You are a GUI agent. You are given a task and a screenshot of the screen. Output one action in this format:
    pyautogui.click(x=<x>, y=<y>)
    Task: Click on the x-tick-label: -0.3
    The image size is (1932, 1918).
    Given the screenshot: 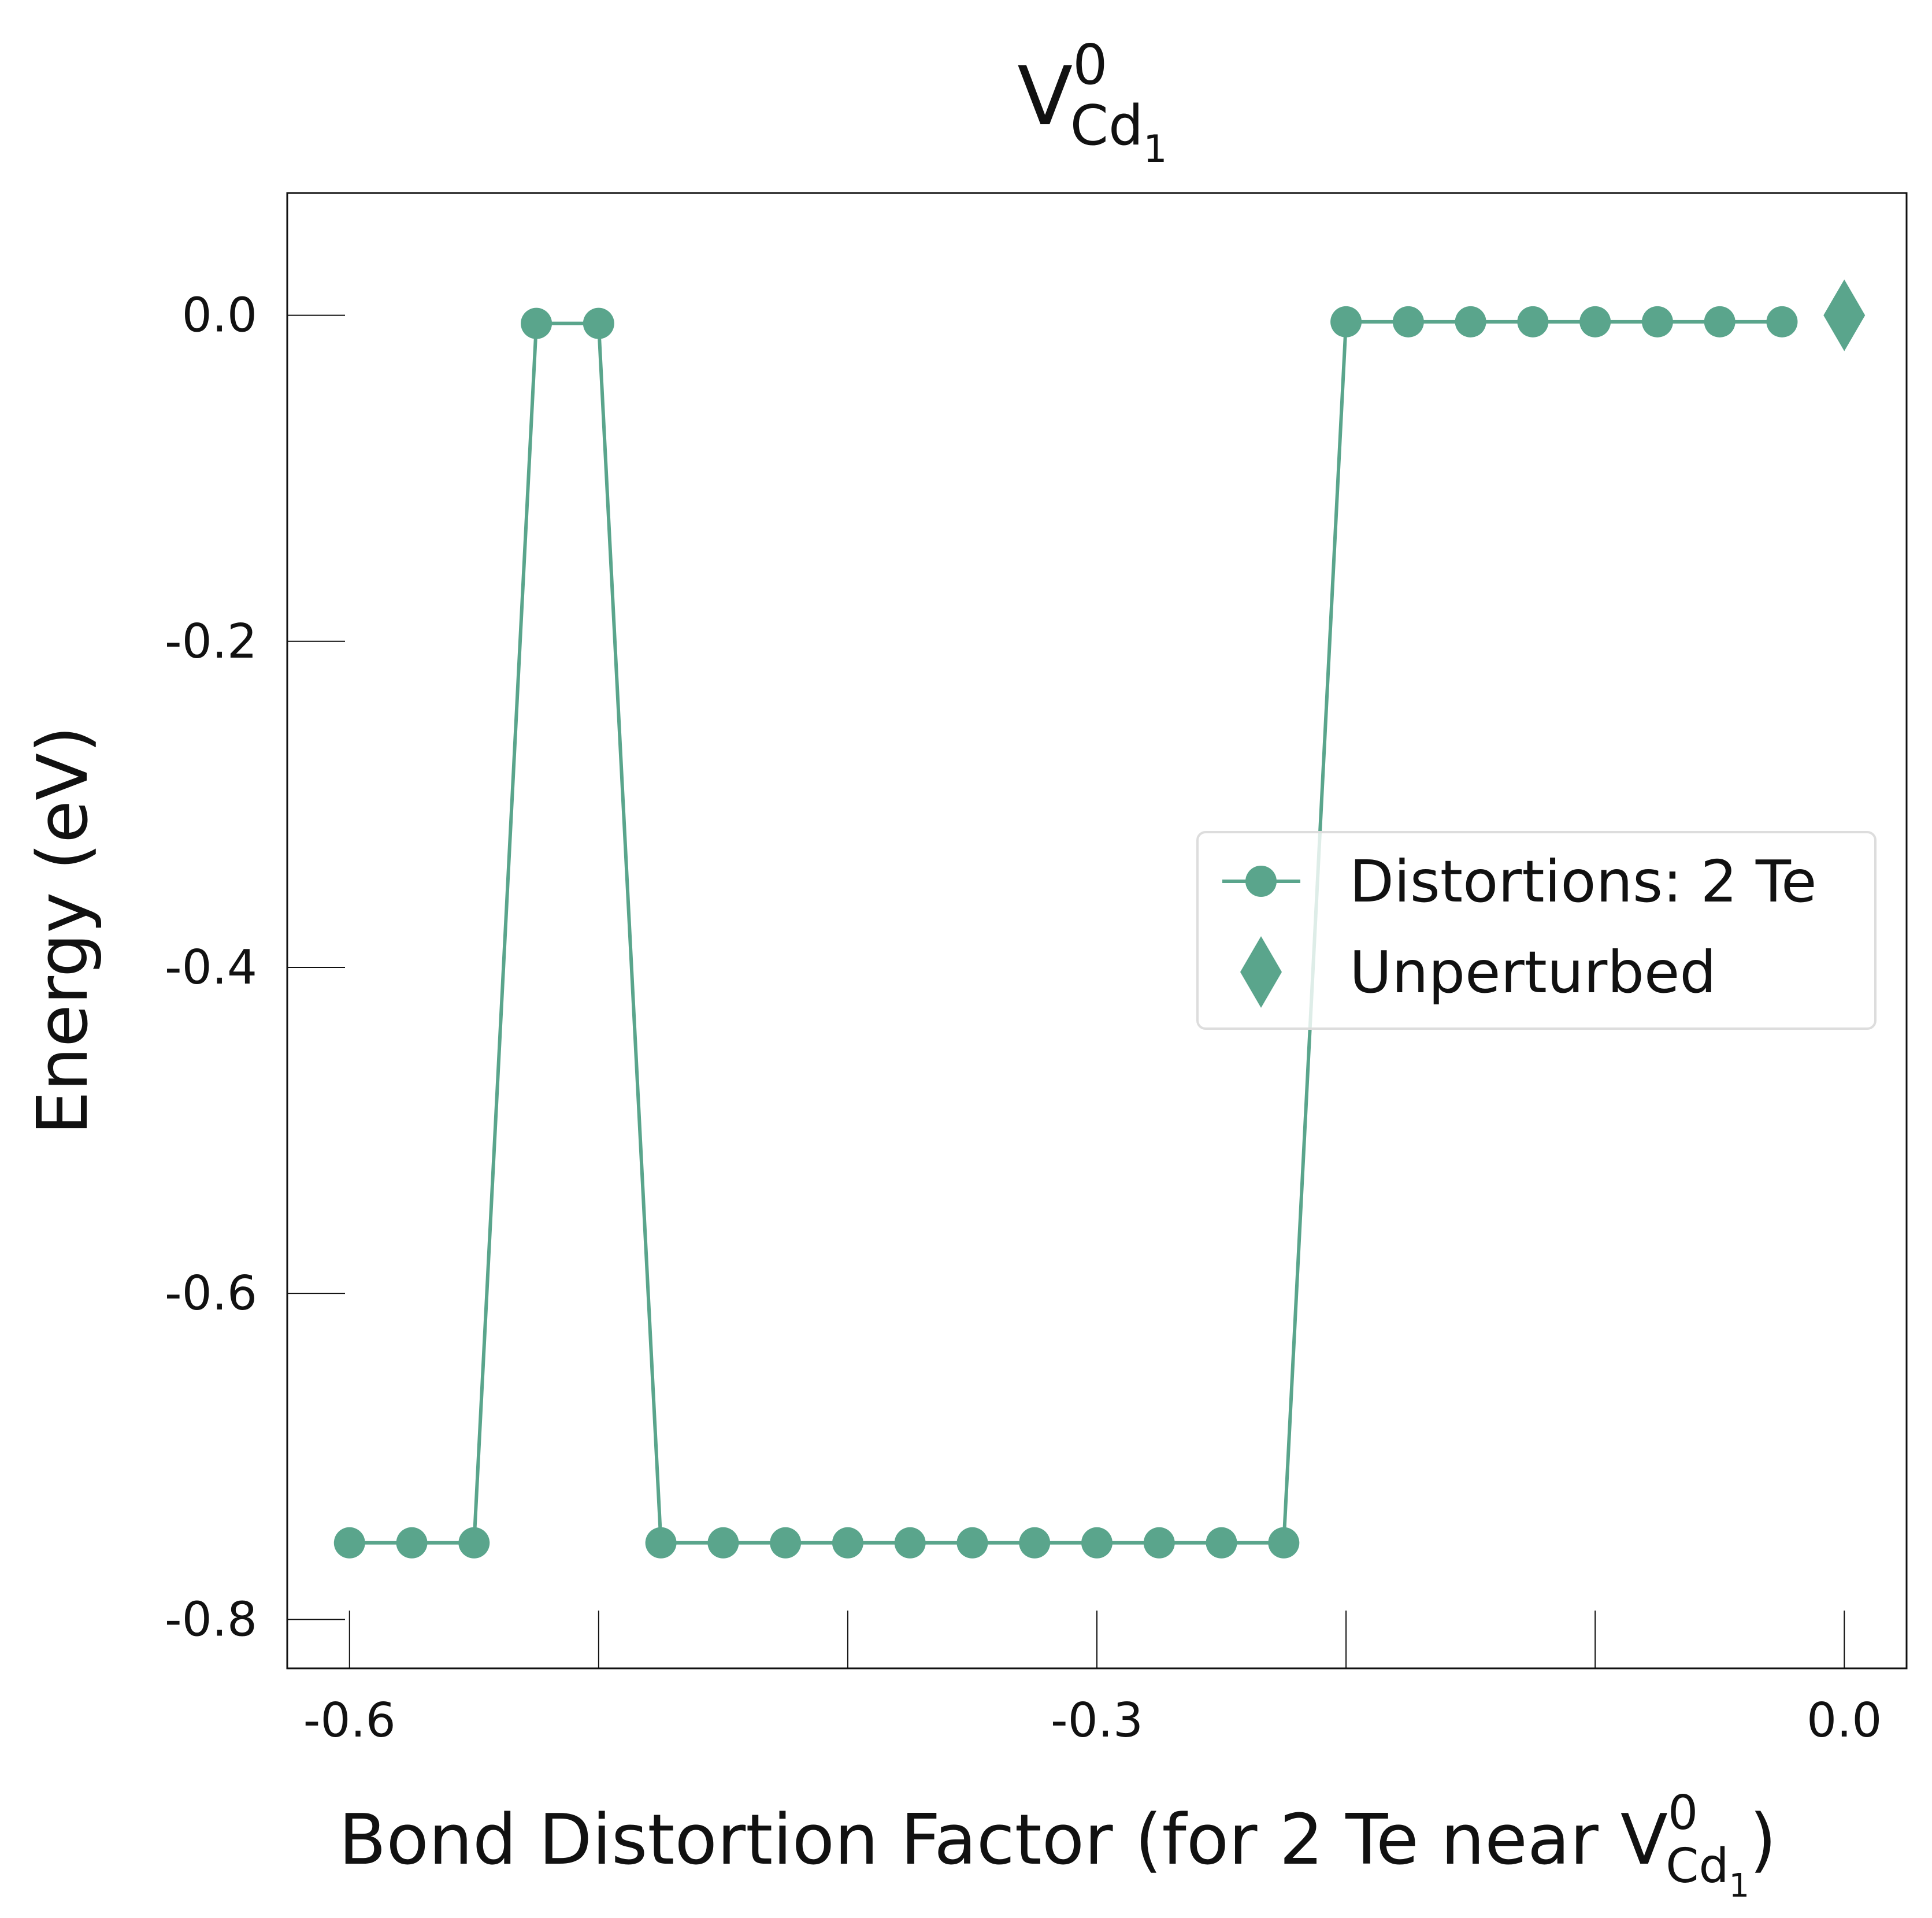 What is the action you would take?
    pyautogui.click(x=1097, y=1721)
    